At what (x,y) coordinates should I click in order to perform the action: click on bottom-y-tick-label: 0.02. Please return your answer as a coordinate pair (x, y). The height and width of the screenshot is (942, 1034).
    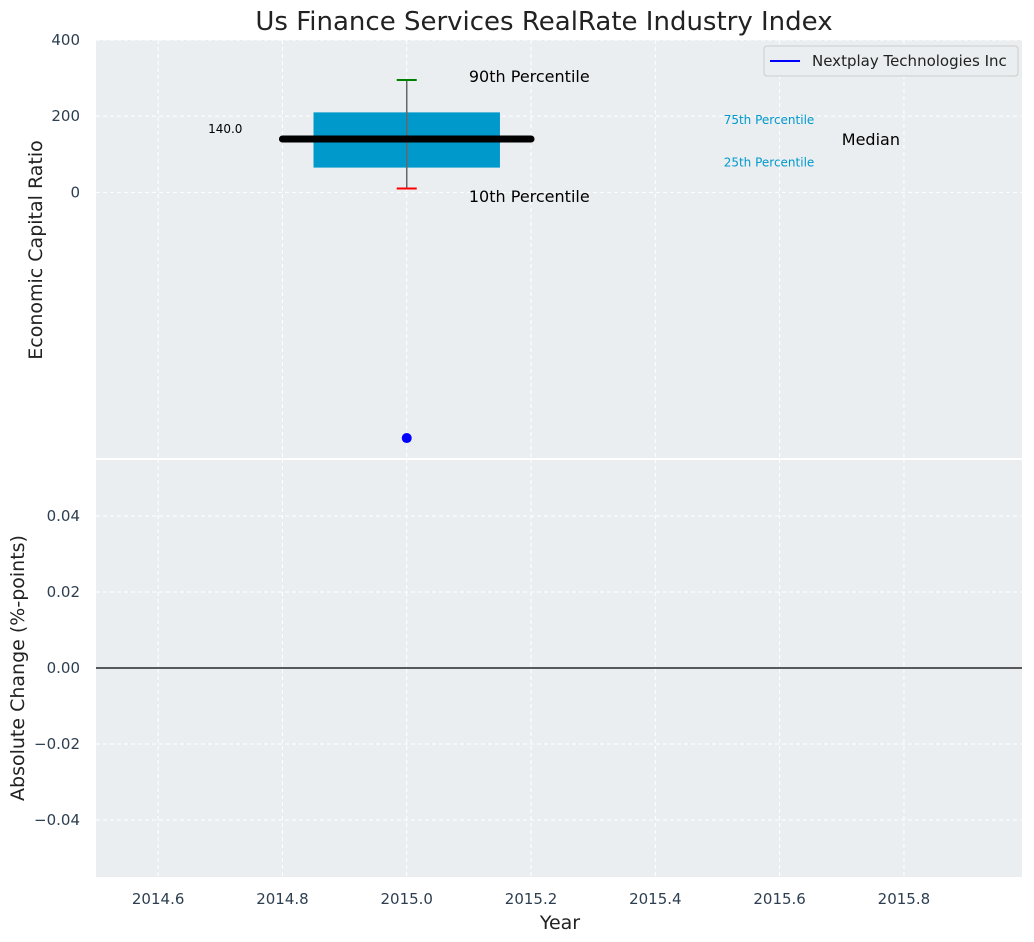
    Looking at the image, I should click on (63, 592).